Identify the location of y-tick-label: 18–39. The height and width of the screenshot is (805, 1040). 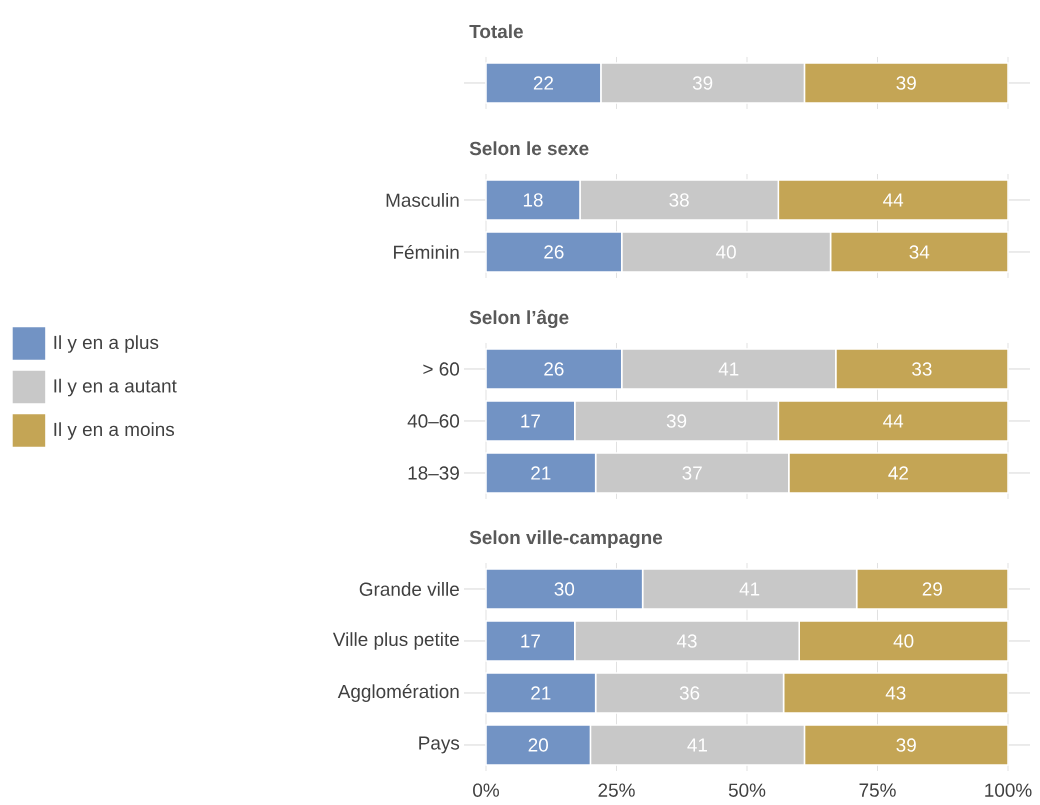
(433, 473).